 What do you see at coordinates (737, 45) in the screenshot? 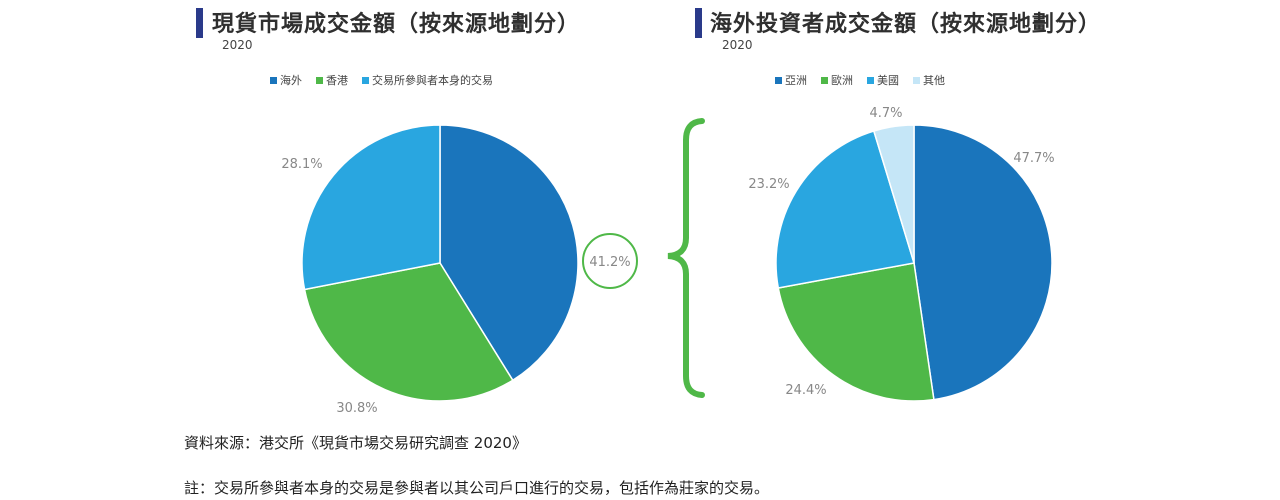
I see `chart-subtitle-right: 2020` at bounding box center [737, 45].